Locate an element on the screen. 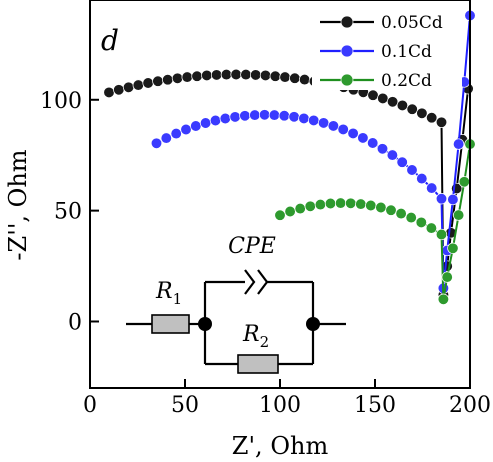 This screenshot has width=493, height=462. y-axis-title: -Z'', Ohm is located at coordinates (18, 204).